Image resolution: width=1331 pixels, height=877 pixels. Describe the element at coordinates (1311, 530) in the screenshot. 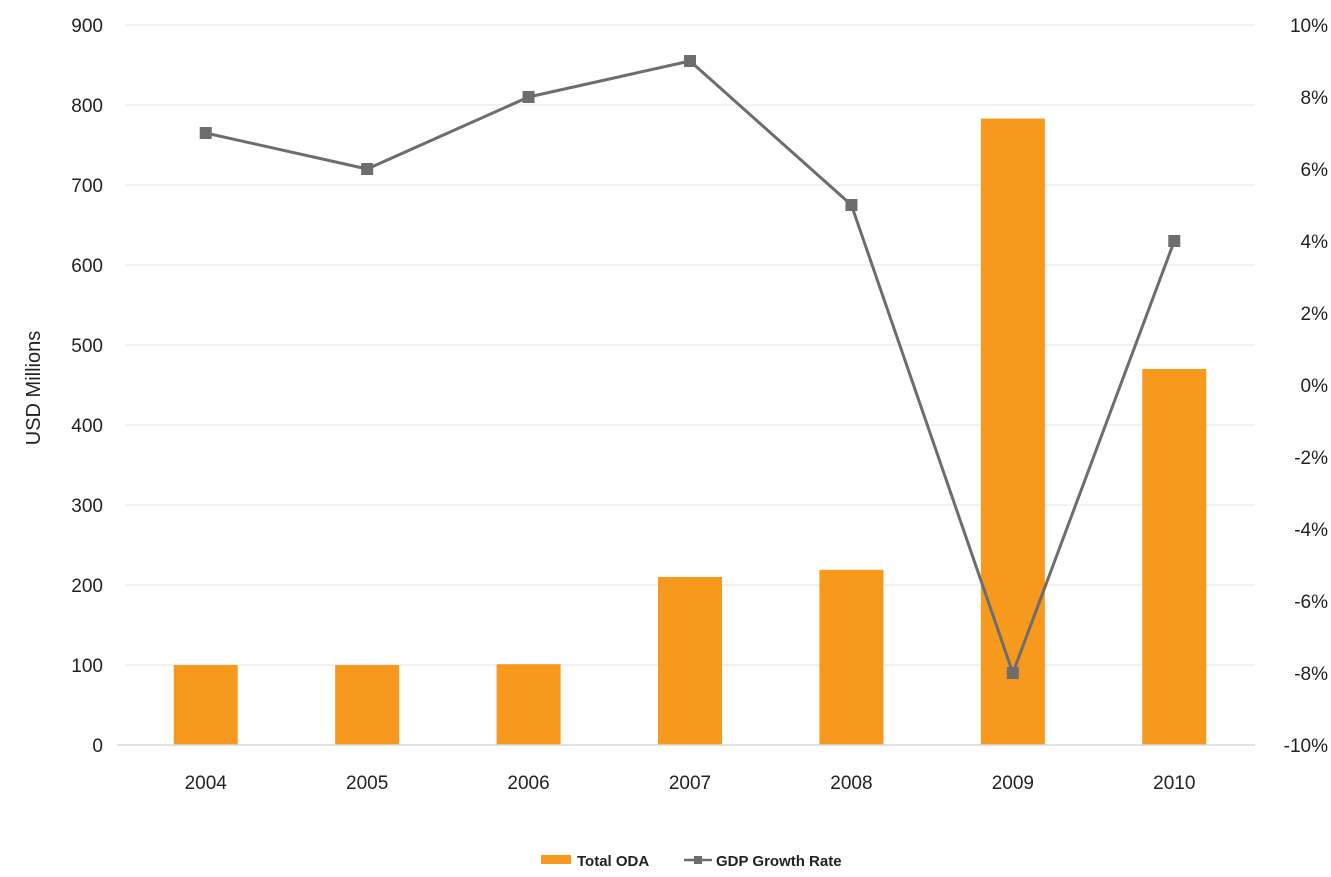

I see `right-y-tick-label: -4%` at that location.